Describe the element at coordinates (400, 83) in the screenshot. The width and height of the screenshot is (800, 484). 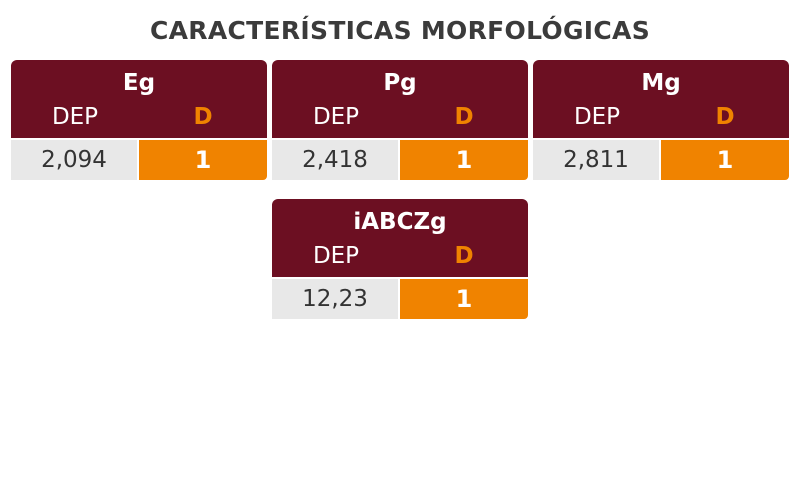
I see `card-label: Pg` at that location.